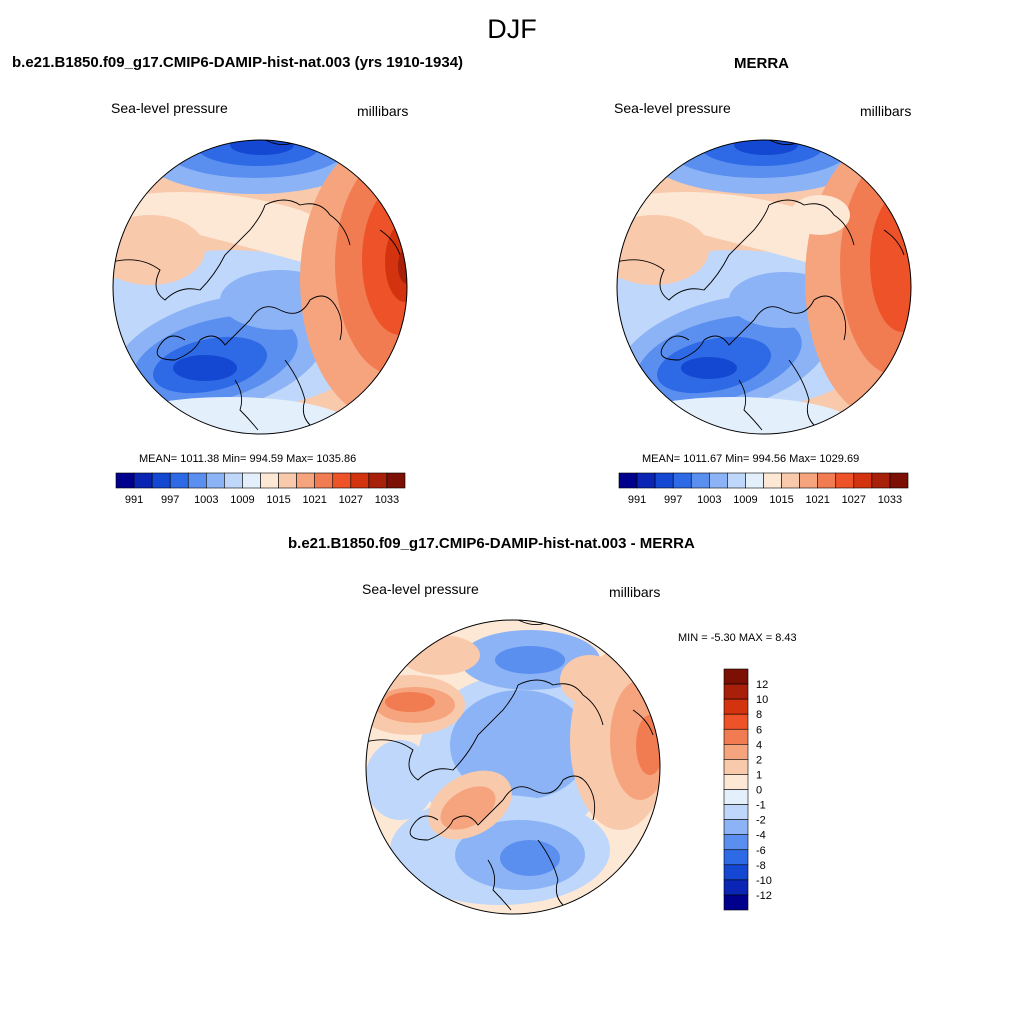  What do you see at coordinates (761, 866) in the screenshot?
I see `colorbar-tick-label: -8` at bounding box center [761, 866].